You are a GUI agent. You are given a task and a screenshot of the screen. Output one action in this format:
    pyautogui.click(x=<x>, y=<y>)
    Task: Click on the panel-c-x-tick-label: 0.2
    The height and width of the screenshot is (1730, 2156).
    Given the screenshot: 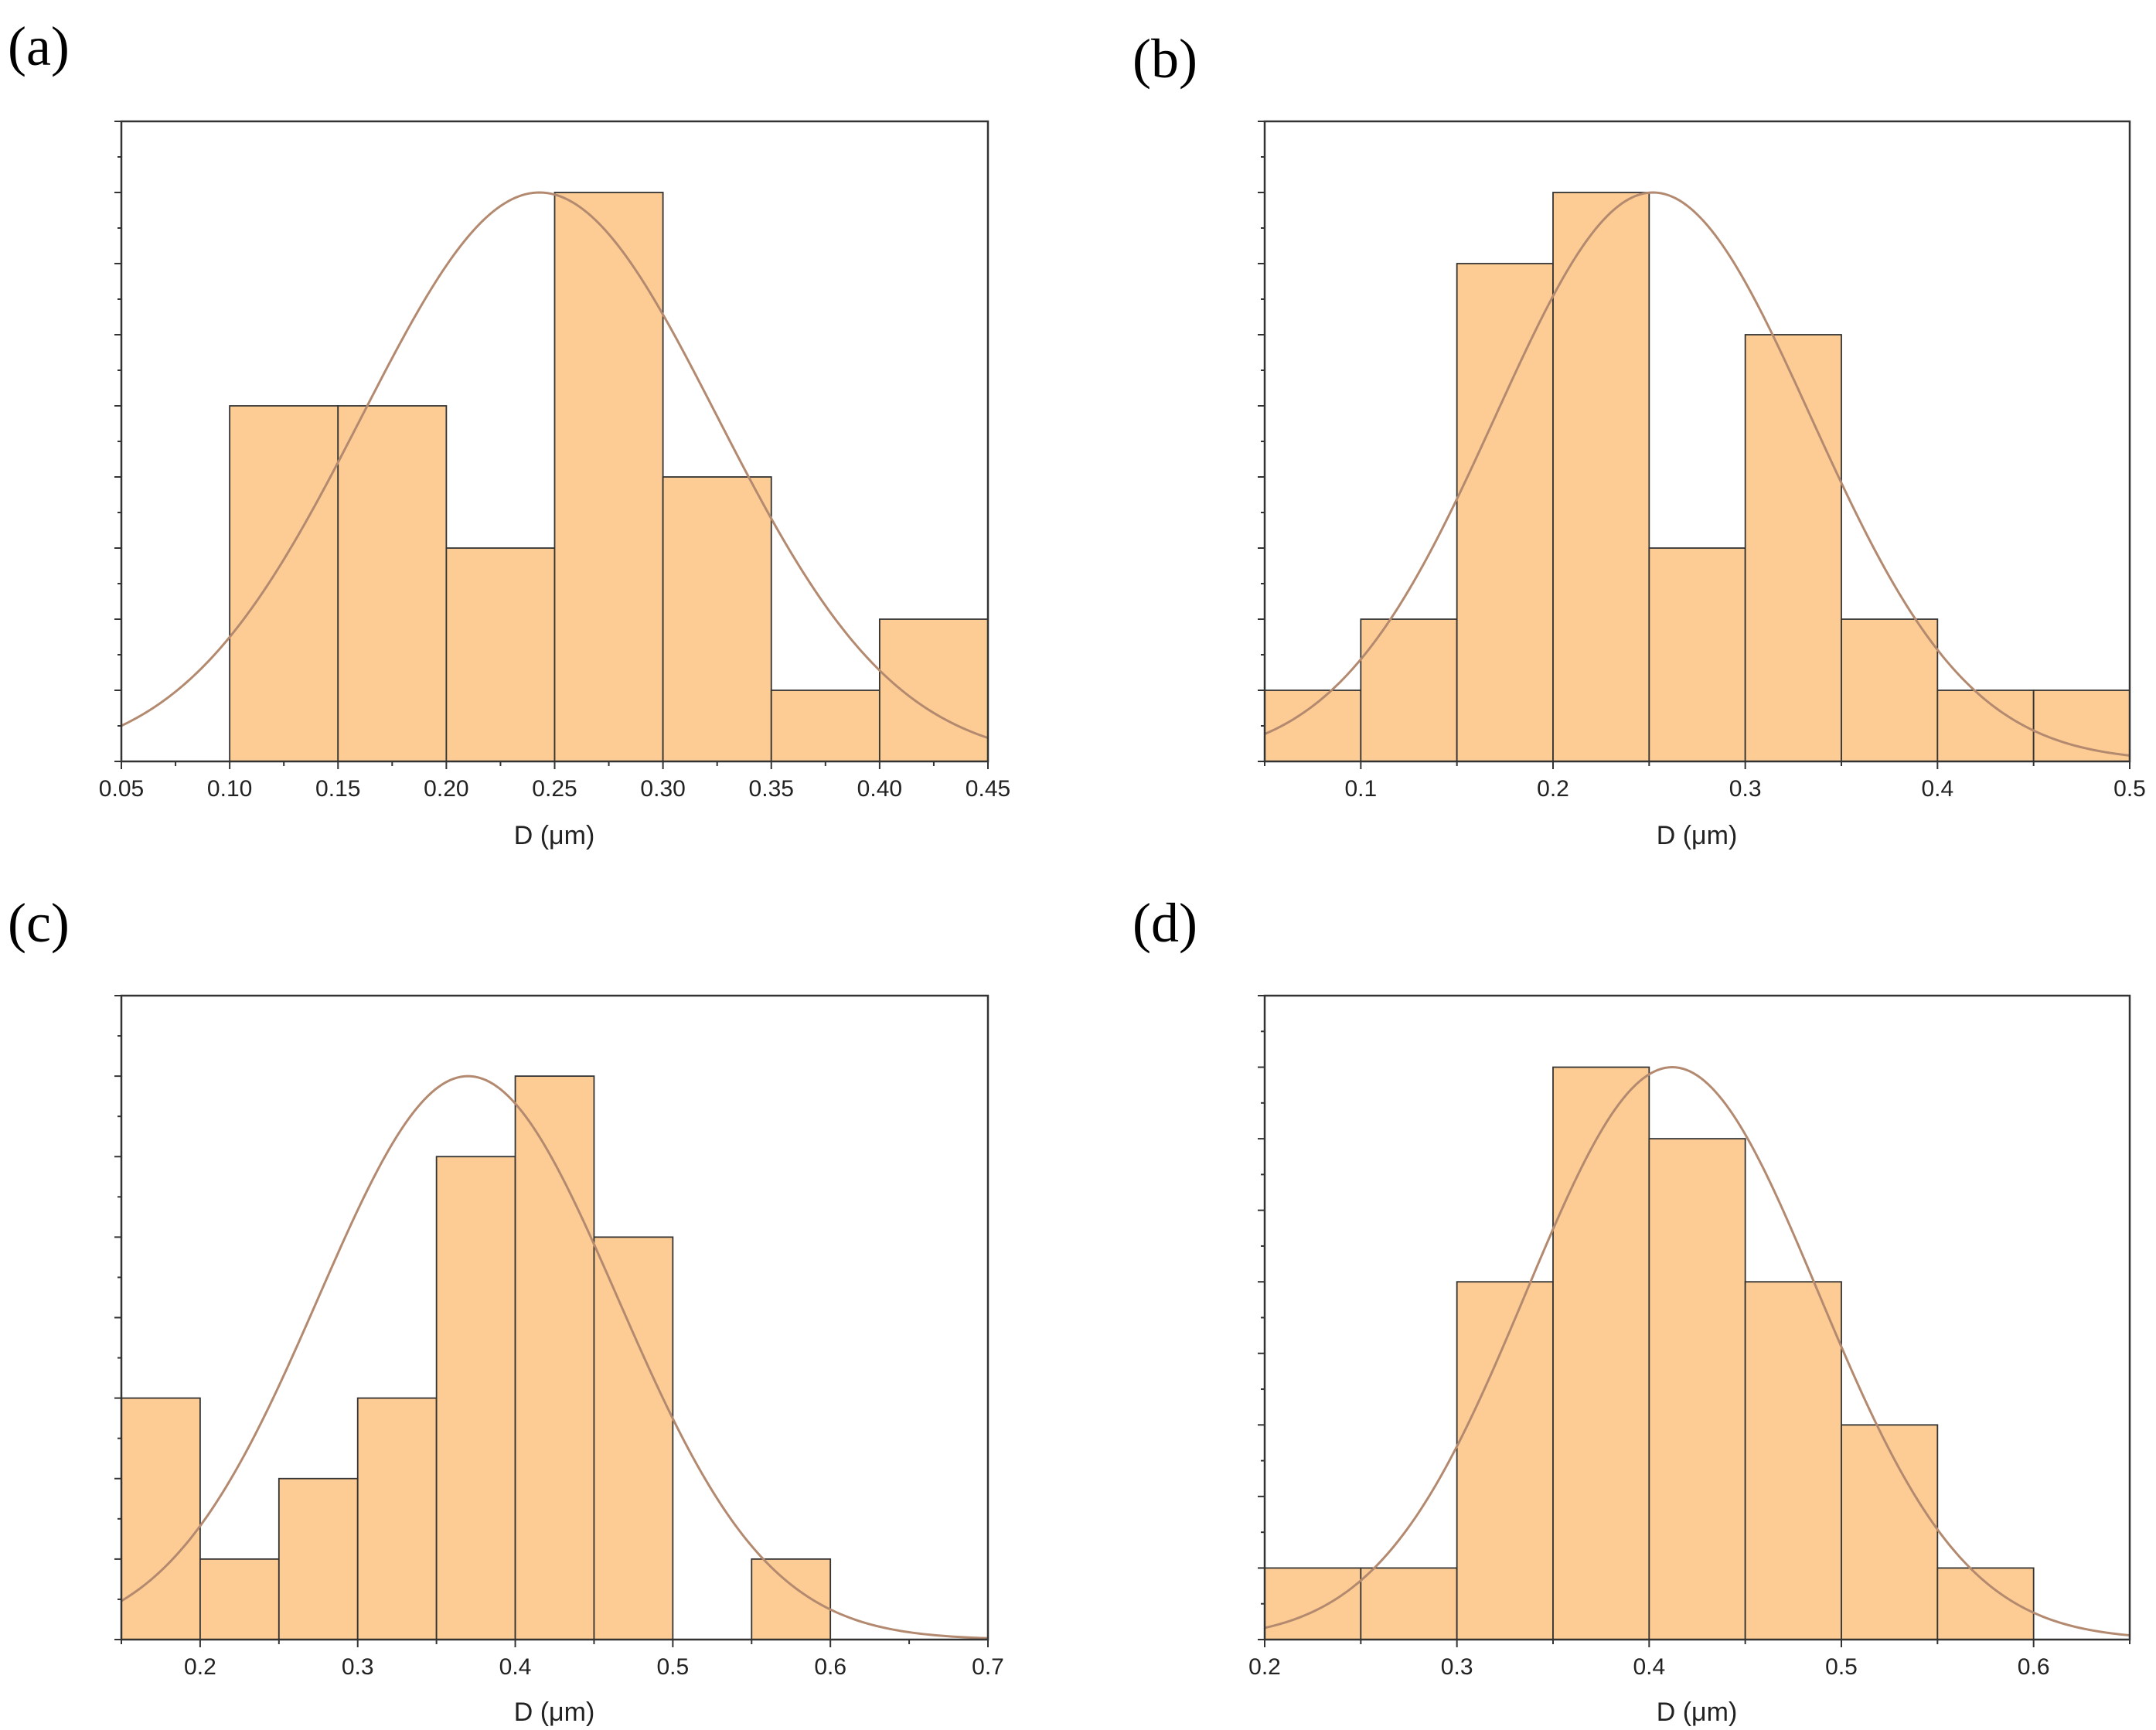 What is the action you would take?
    pyautogui.click(x=200, y=1667)
    